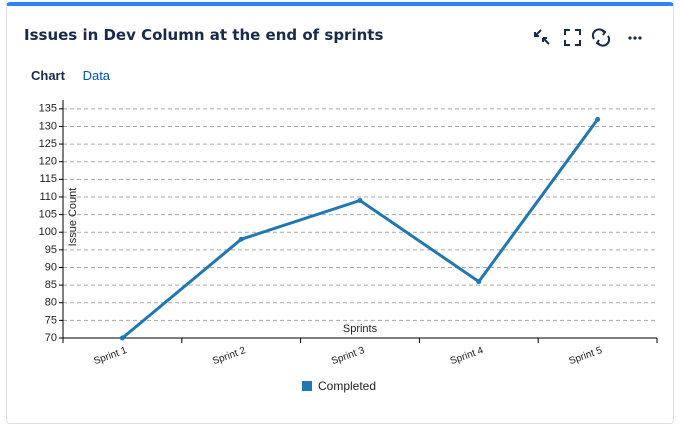 The width and height of the screenshot is (680, 430). I want to click on y-tick-label: 130, so click(48, 126).